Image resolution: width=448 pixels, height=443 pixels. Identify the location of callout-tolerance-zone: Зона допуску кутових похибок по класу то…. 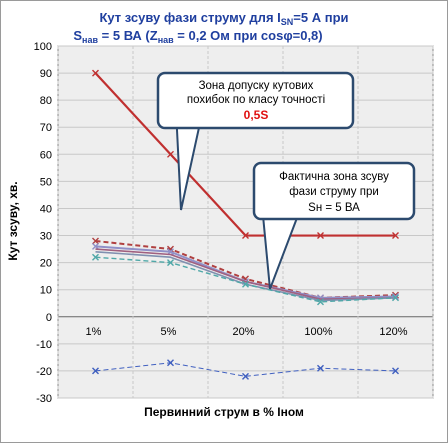
(255, 141).